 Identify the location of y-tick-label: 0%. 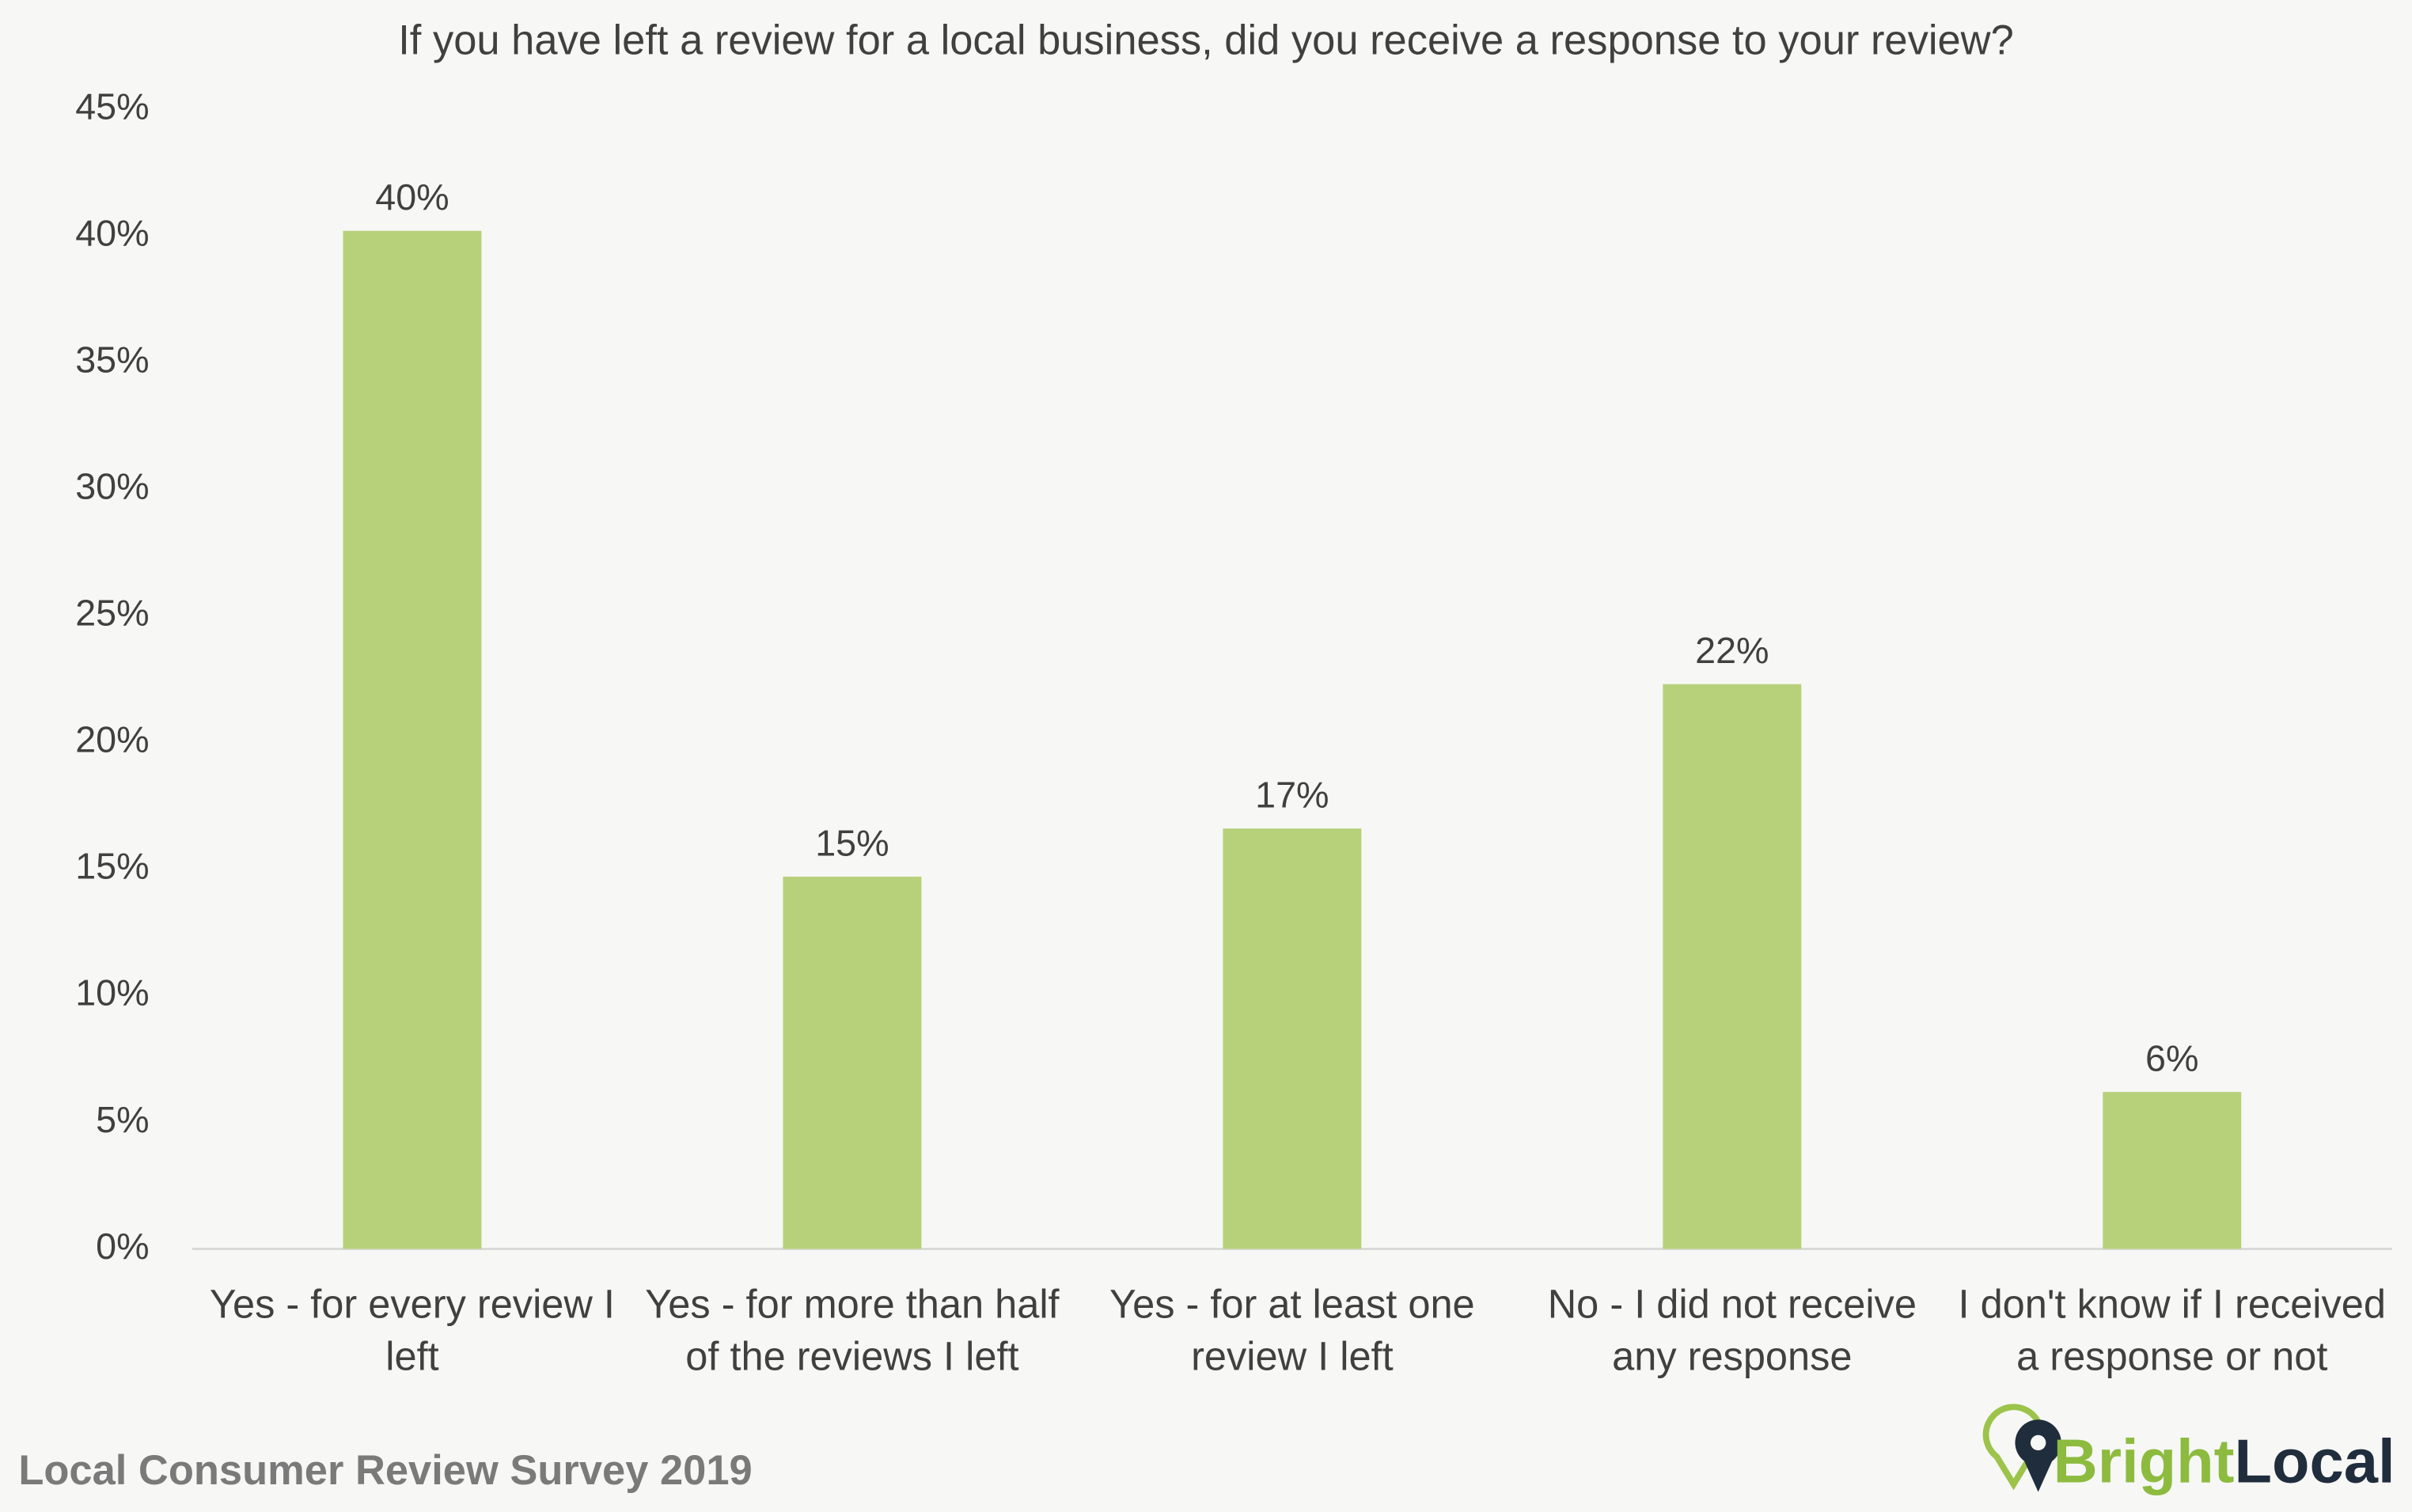
(122, 1246).